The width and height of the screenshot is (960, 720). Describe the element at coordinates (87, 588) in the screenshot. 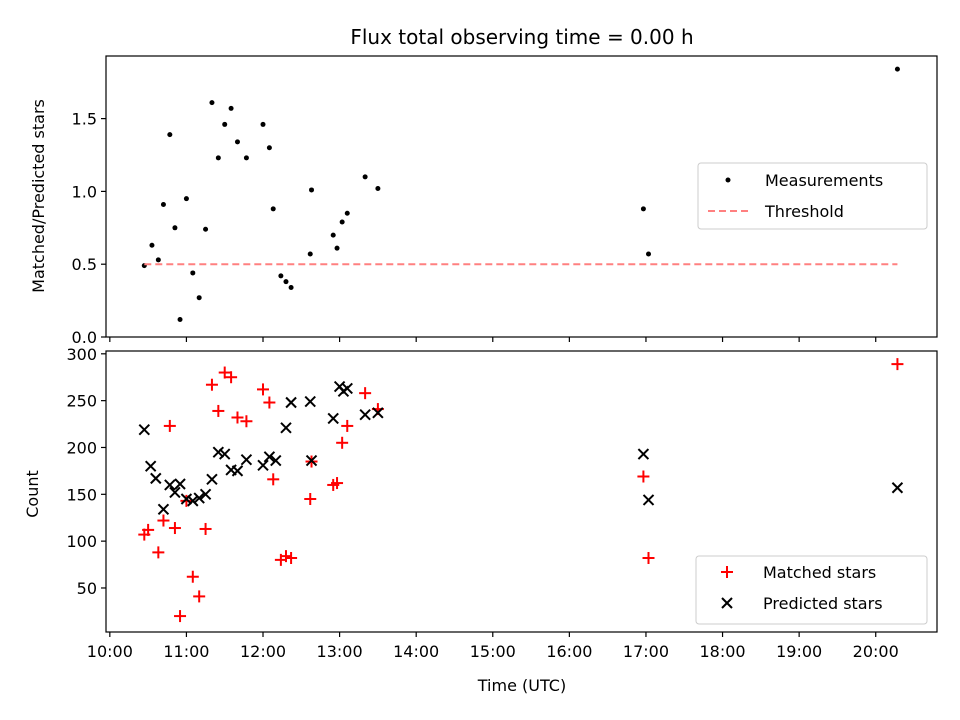

I see `y-tick-label: 50` at that location.